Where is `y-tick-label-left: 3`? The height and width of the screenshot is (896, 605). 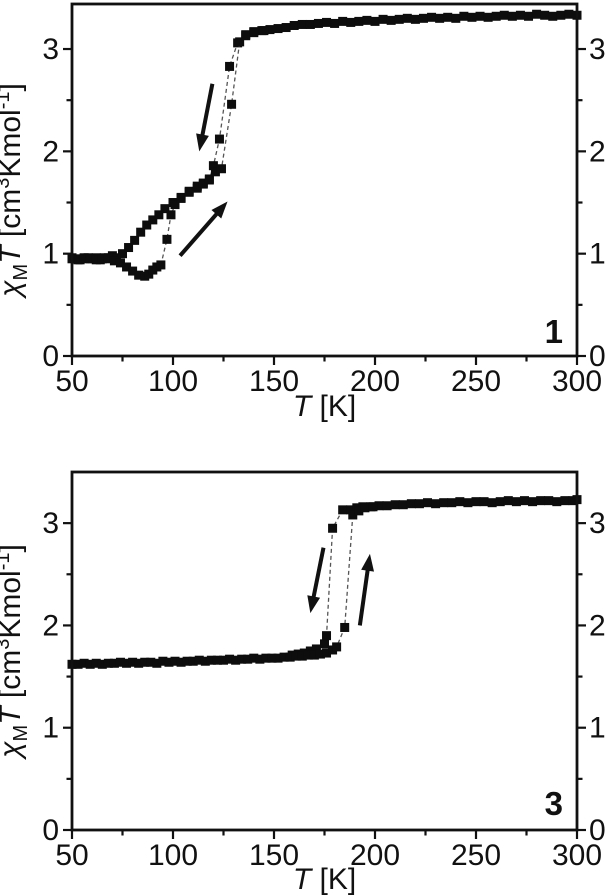 y-tick-label-left: 3 is located at coordinates (50, 523).